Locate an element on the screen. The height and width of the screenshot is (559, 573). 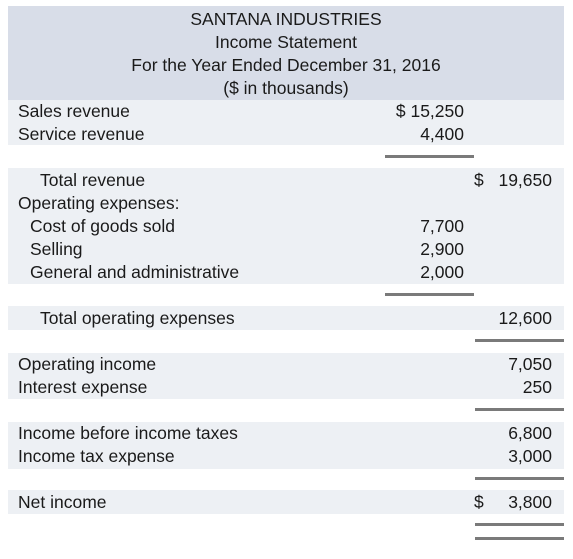
revenue-subtotal-rule is located at coordinates (429, 156).